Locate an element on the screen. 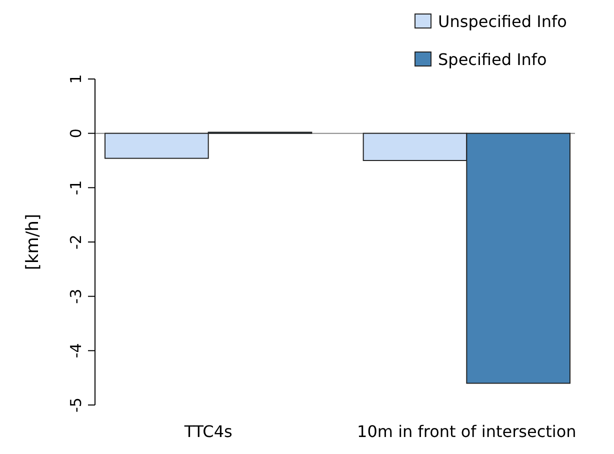 Image resolution: width=614 pixels, height=454 pixels. y-tick-label: -4 is located at coordinates (76, 350).